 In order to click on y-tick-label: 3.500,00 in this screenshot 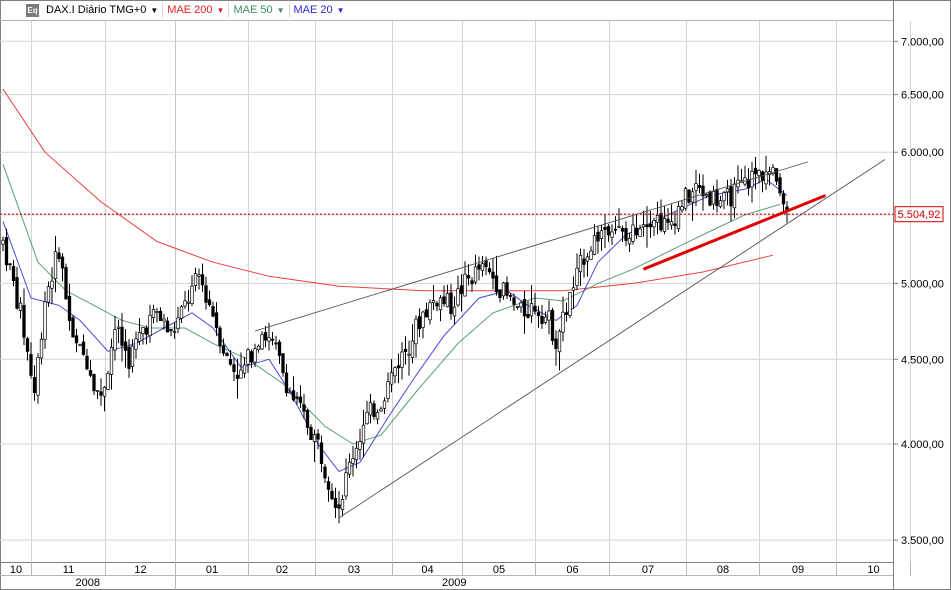, I will do `click(922, 541)`.